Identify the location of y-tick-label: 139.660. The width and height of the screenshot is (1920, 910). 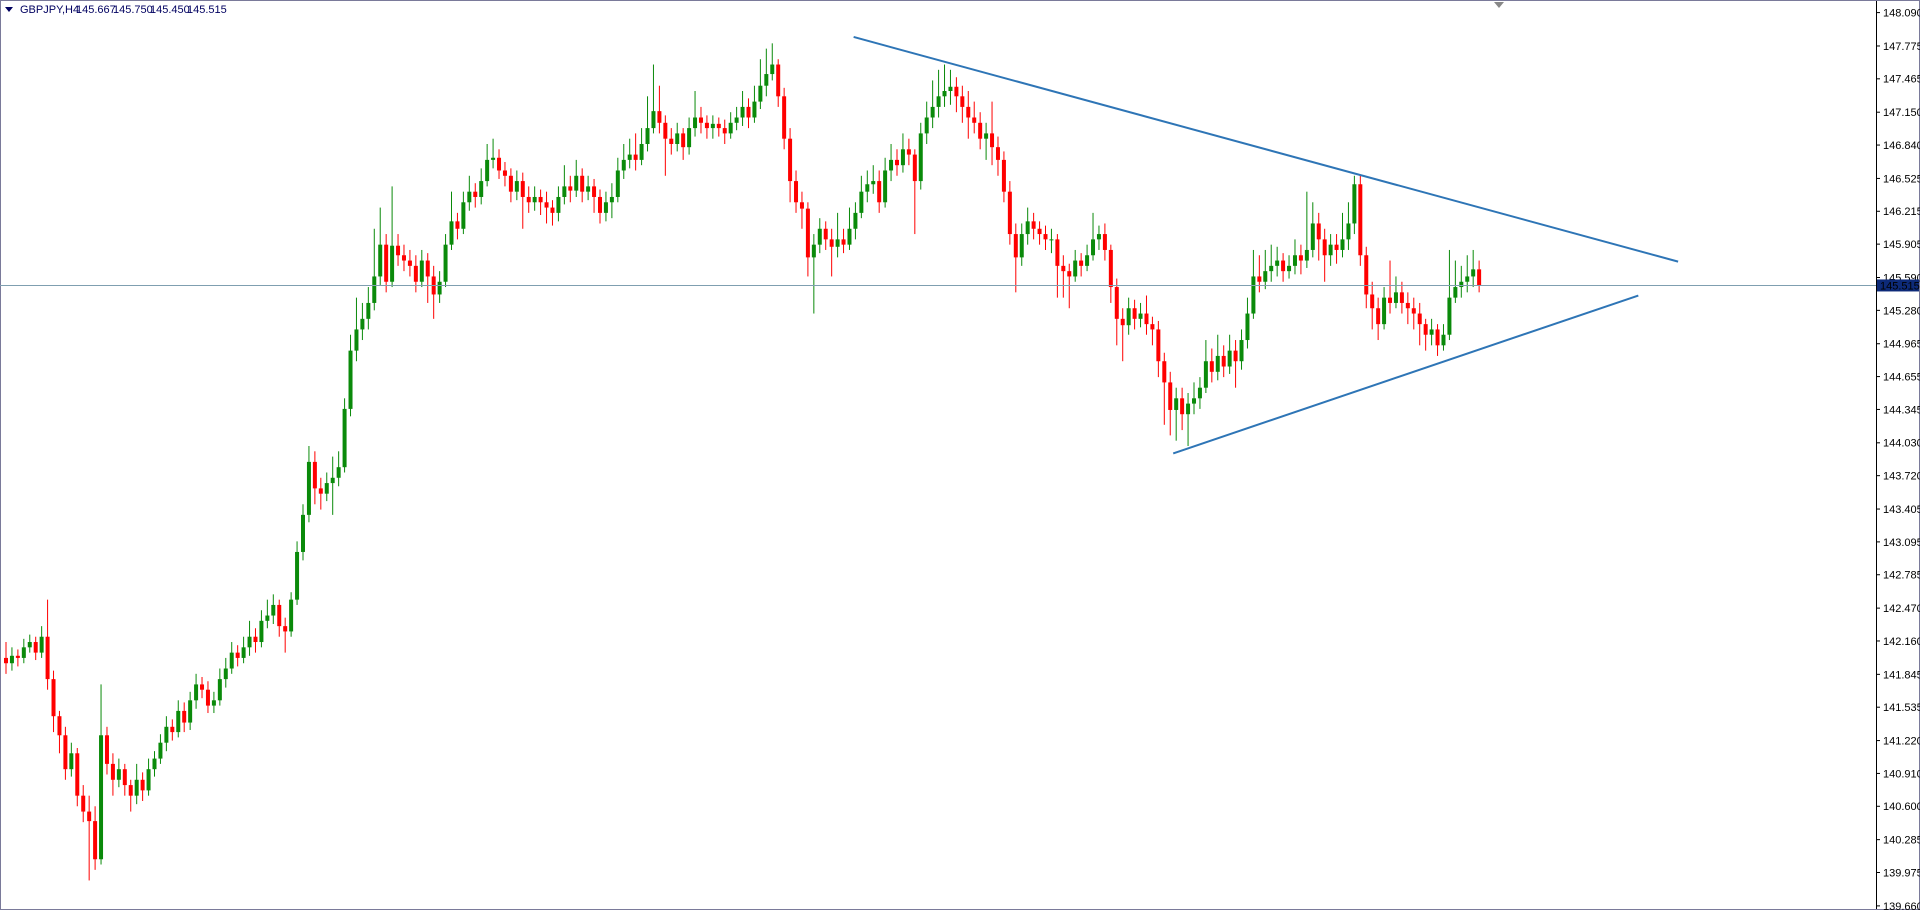
(1901, 905).